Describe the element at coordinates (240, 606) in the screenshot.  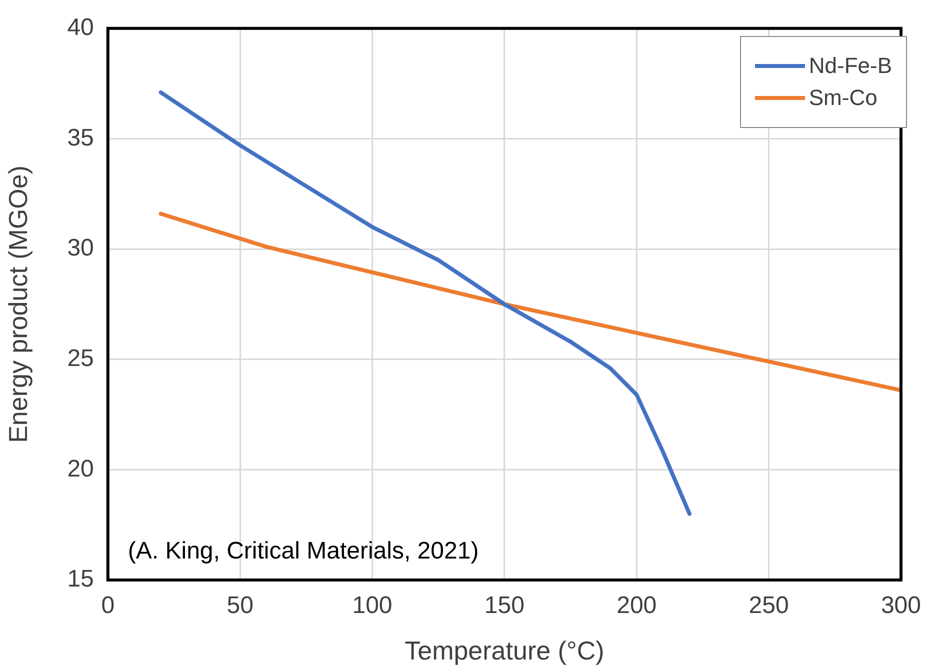
I see `x-tick-label: 50` at that location.